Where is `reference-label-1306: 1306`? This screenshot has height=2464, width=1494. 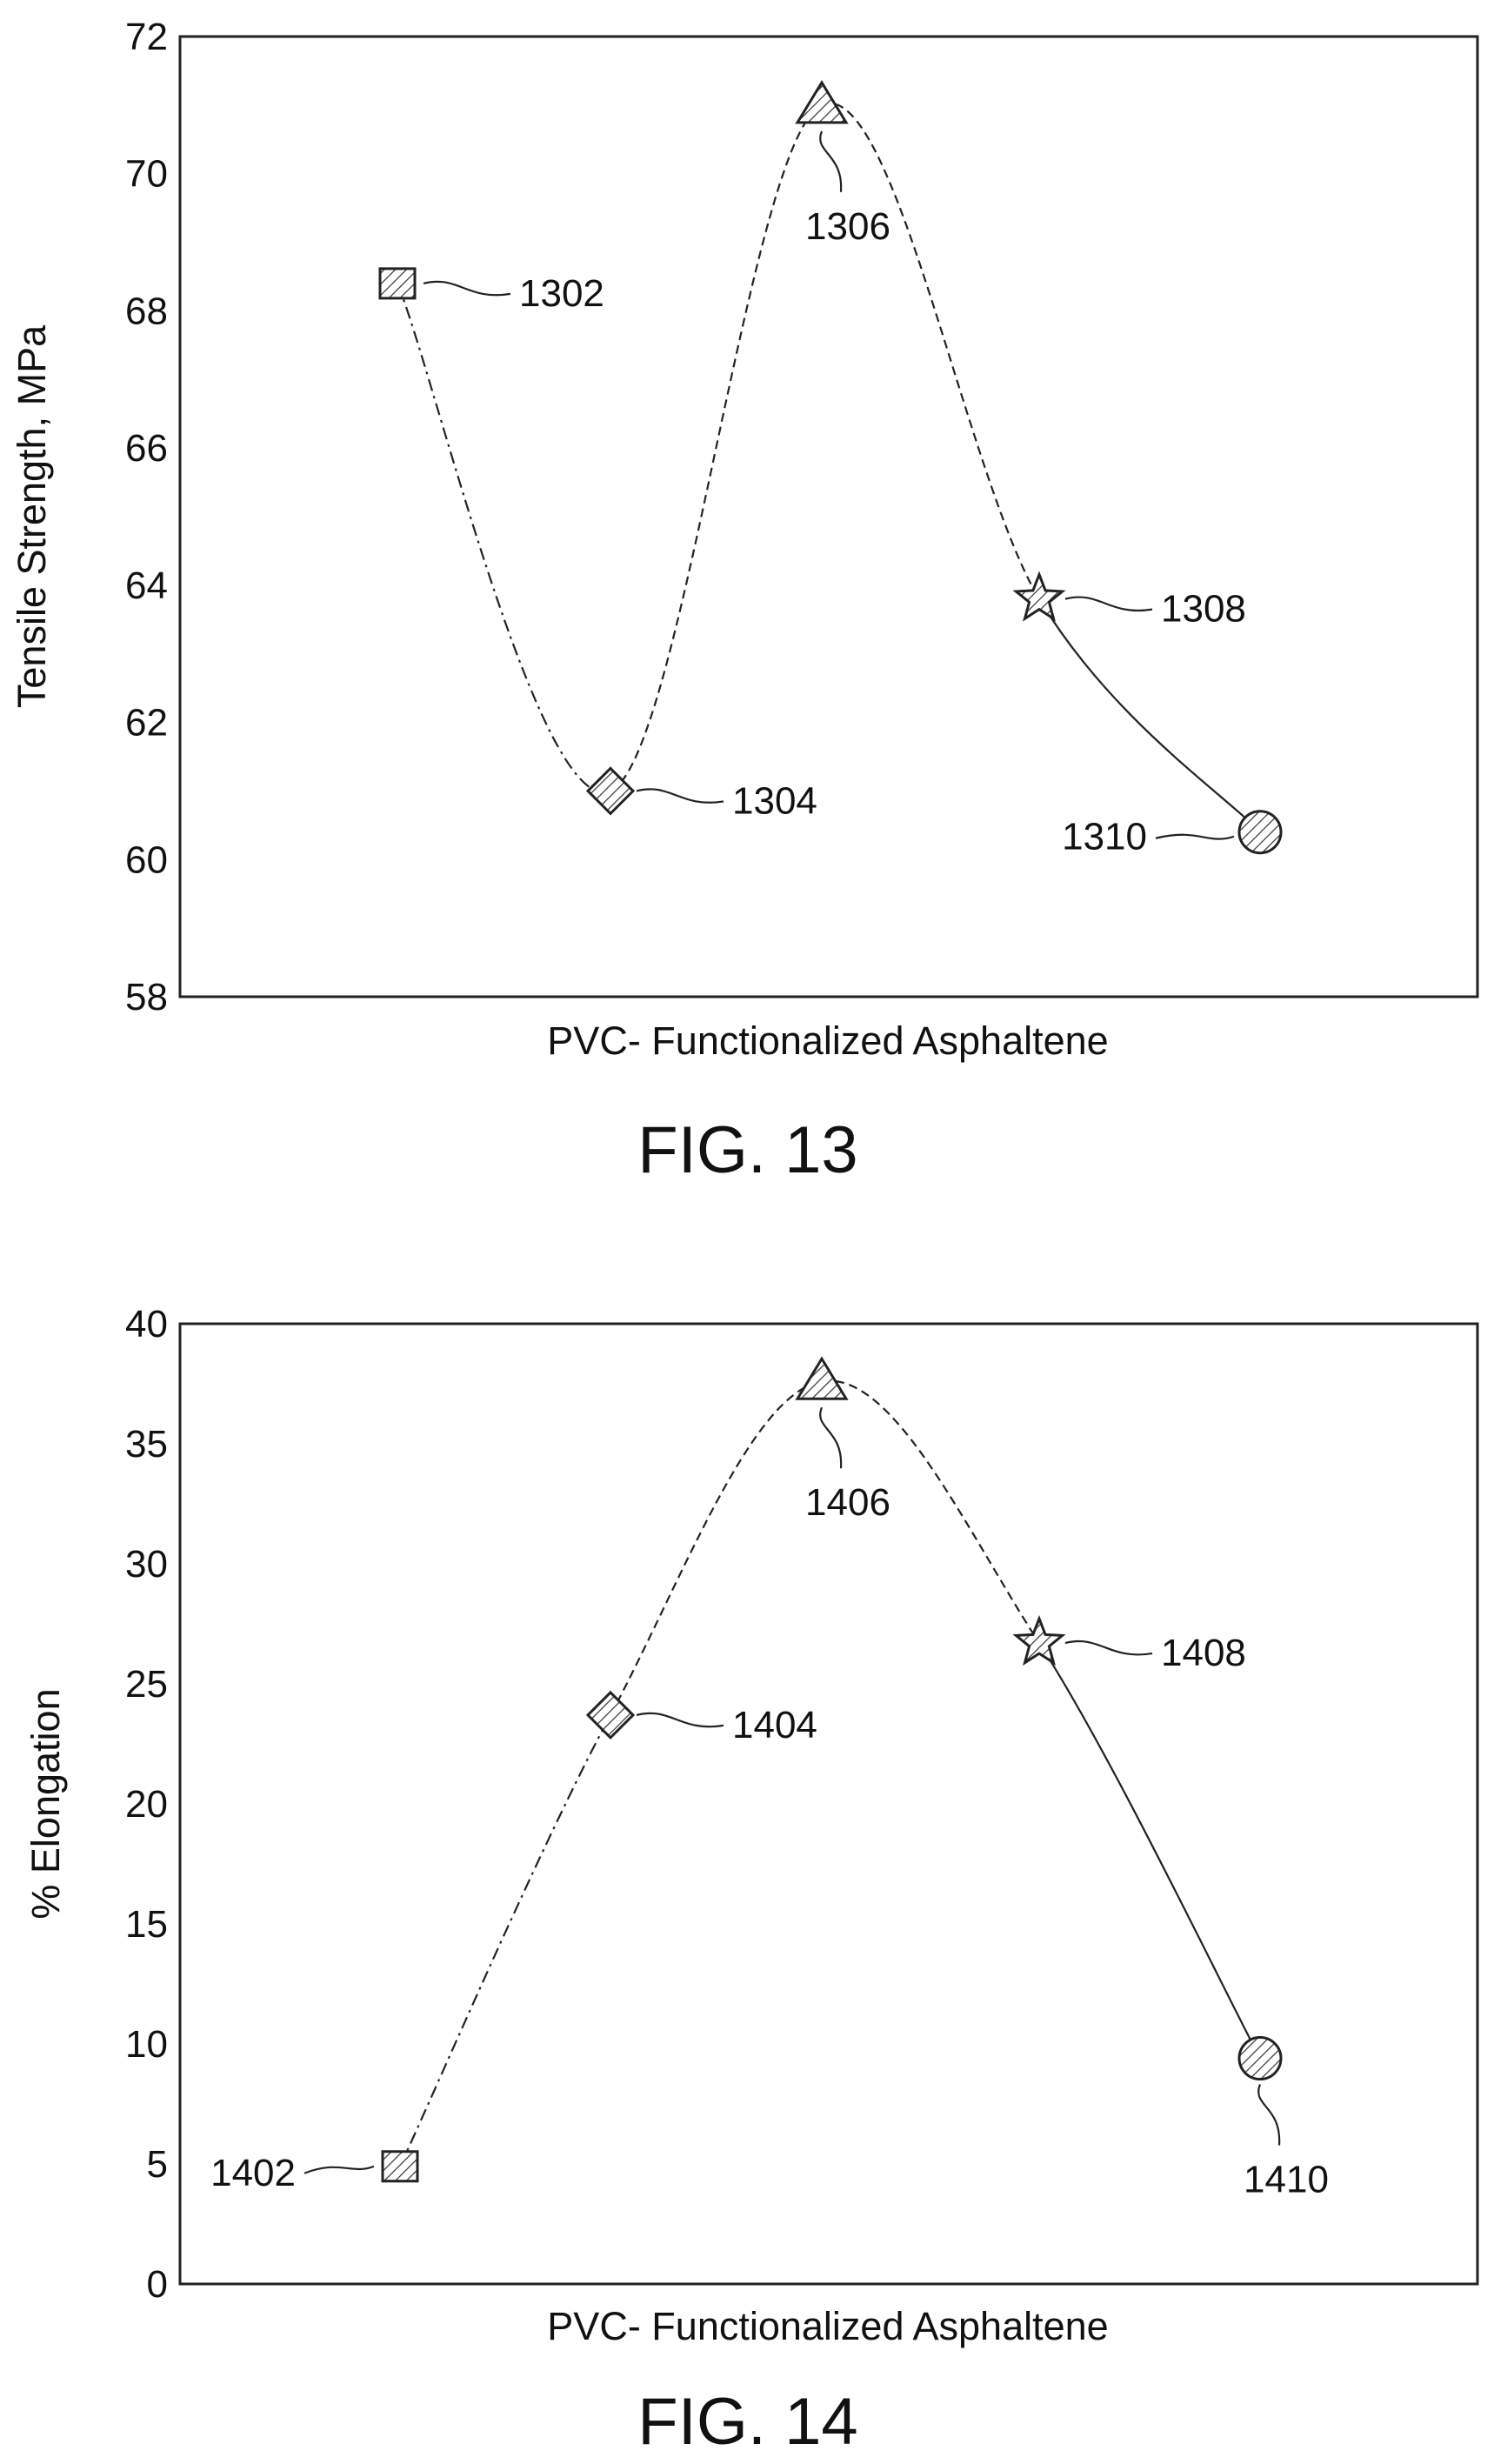
reference-label-1306: 1306 is located at coordinates (847, 226).